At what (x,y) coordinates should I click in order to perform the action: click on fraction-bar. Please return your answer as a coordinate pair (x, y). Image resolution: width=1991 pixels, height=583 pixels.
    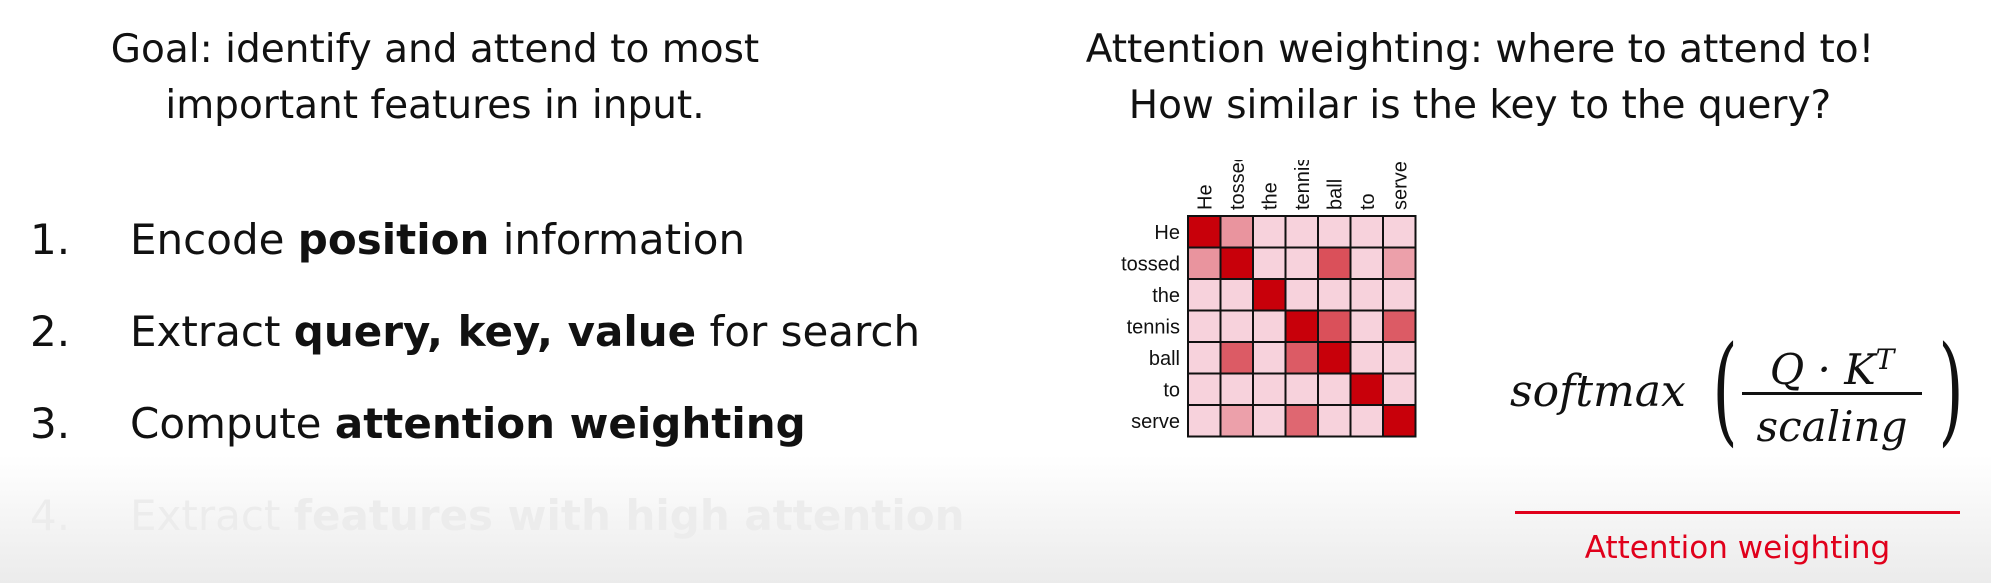
    Looking at the image, I should click on (1832, 393).